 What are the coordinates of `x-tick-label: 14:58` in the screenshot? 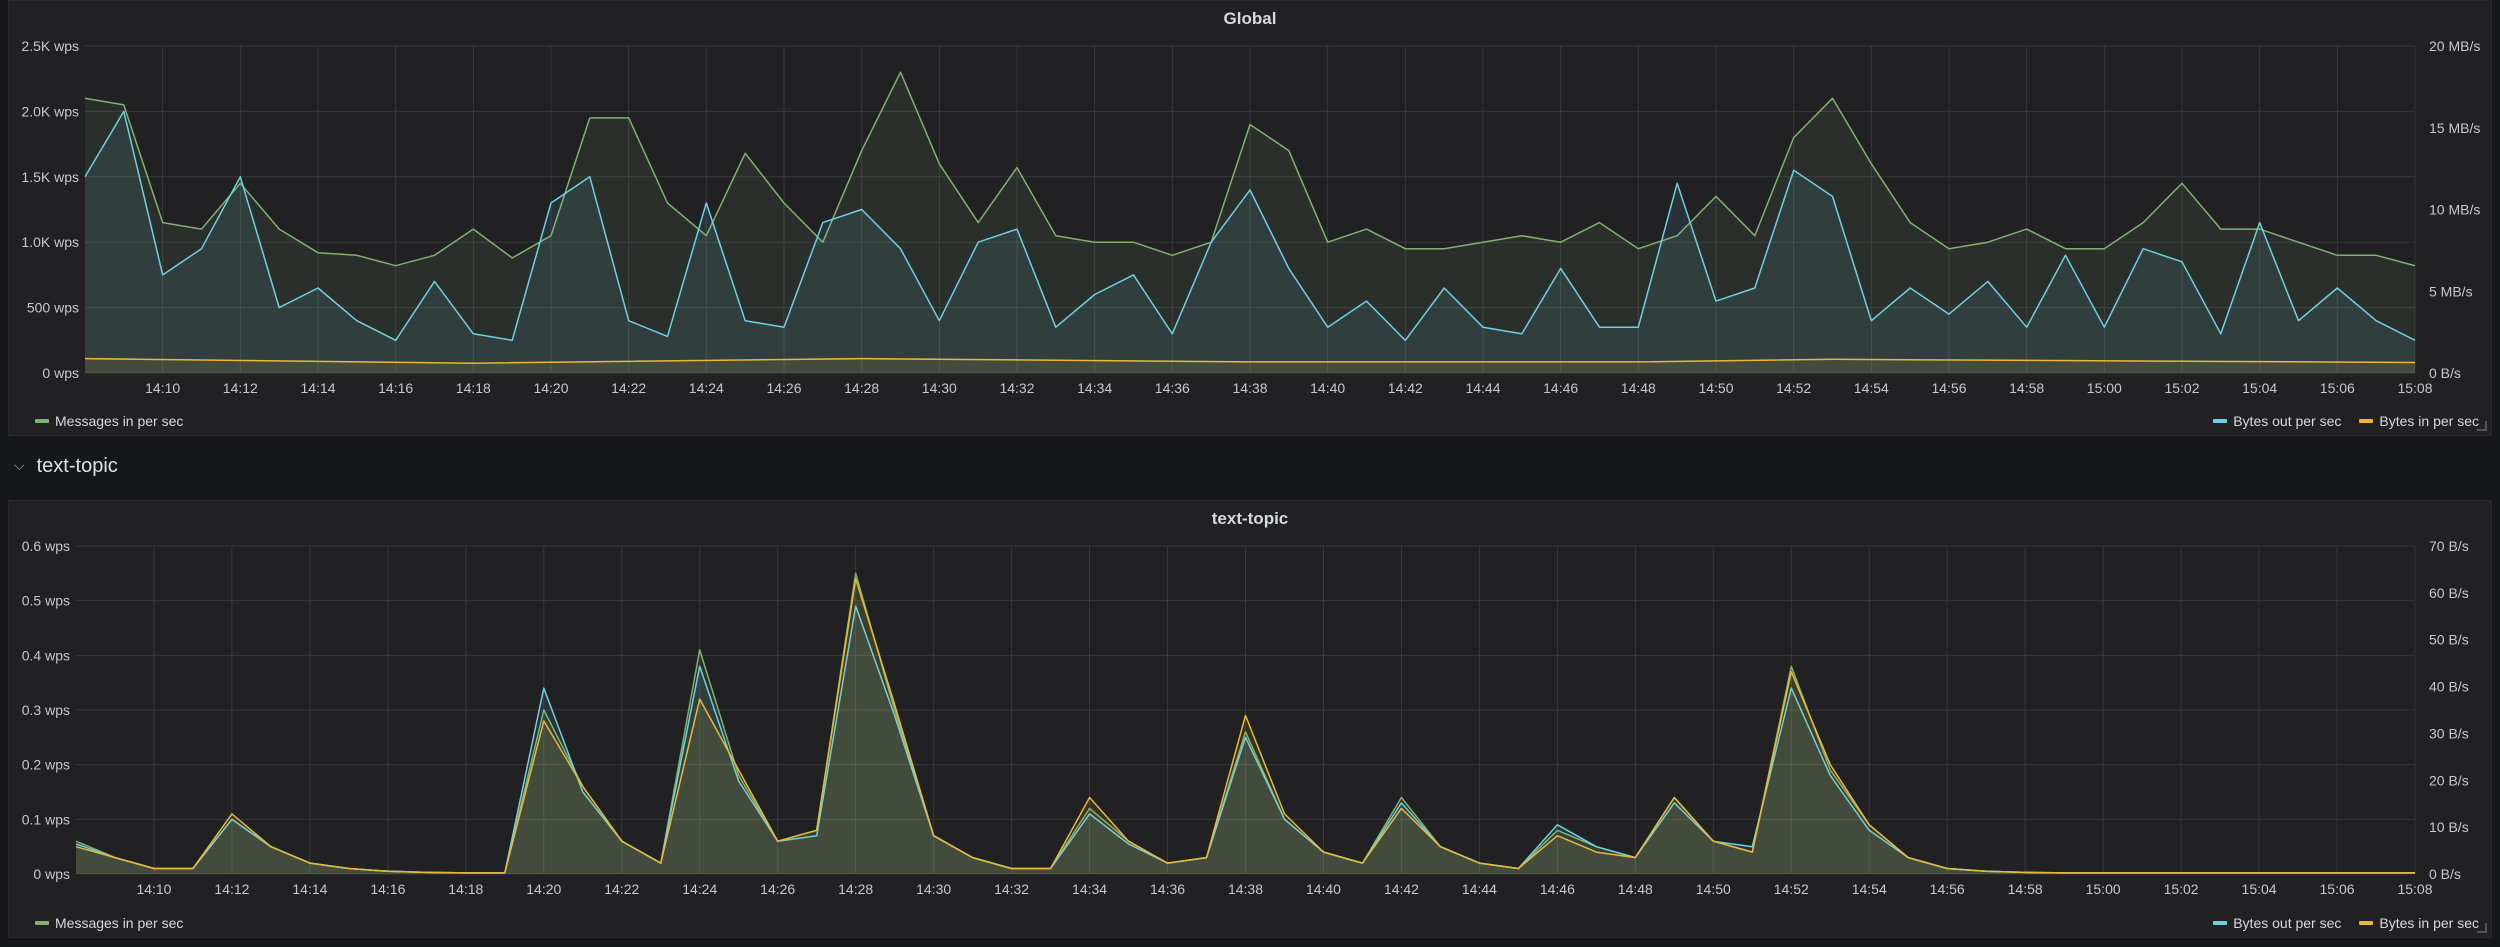 It's located at (2025, 889).